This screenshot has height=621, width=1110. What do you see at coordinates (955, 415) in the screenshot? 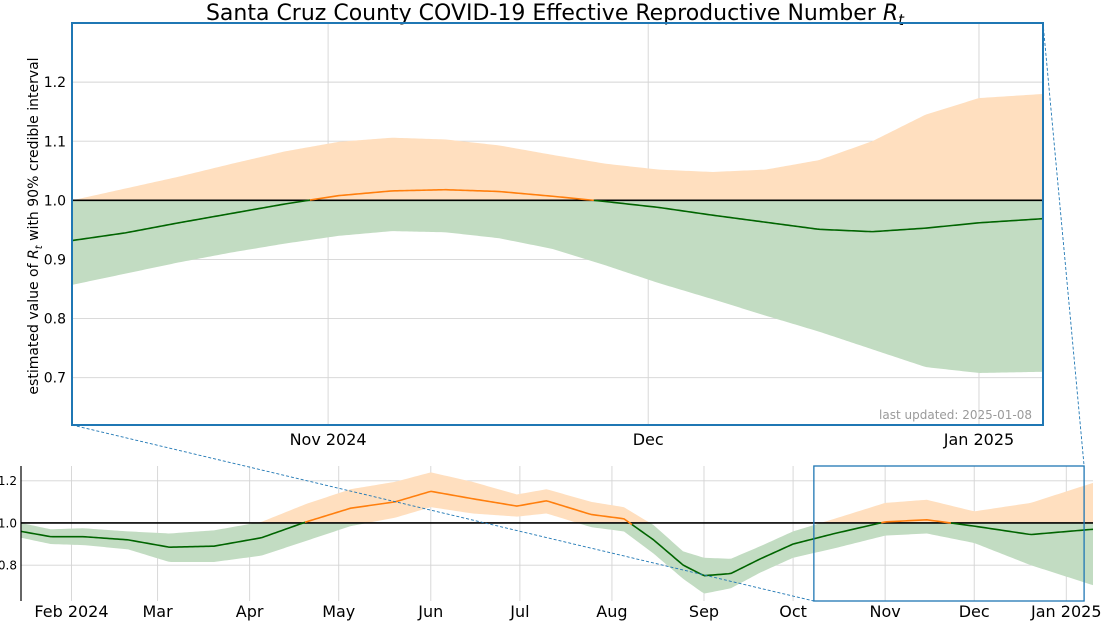
I see `last-updated-annotation: last updated: 2025-01-08` at bounding box center [955, 415].